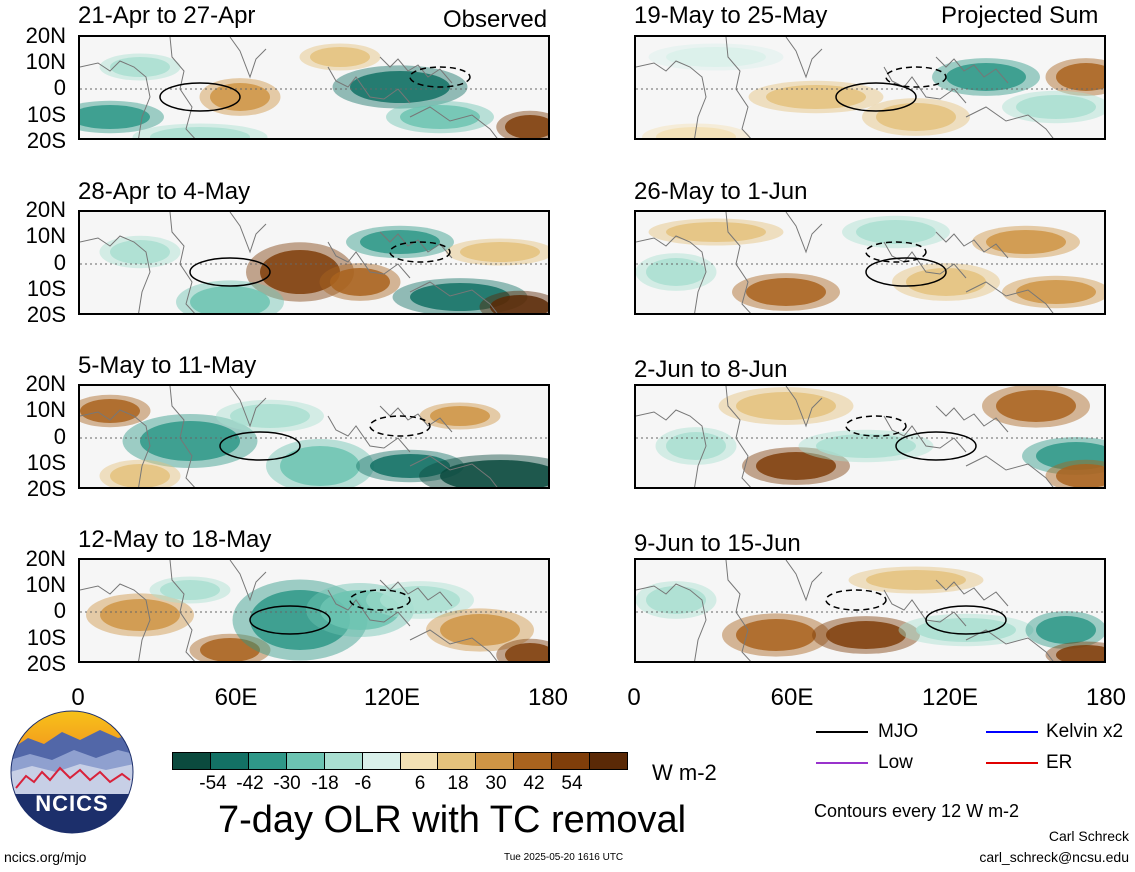  I want to click on colorbar-label: 54, so click(572, 783).